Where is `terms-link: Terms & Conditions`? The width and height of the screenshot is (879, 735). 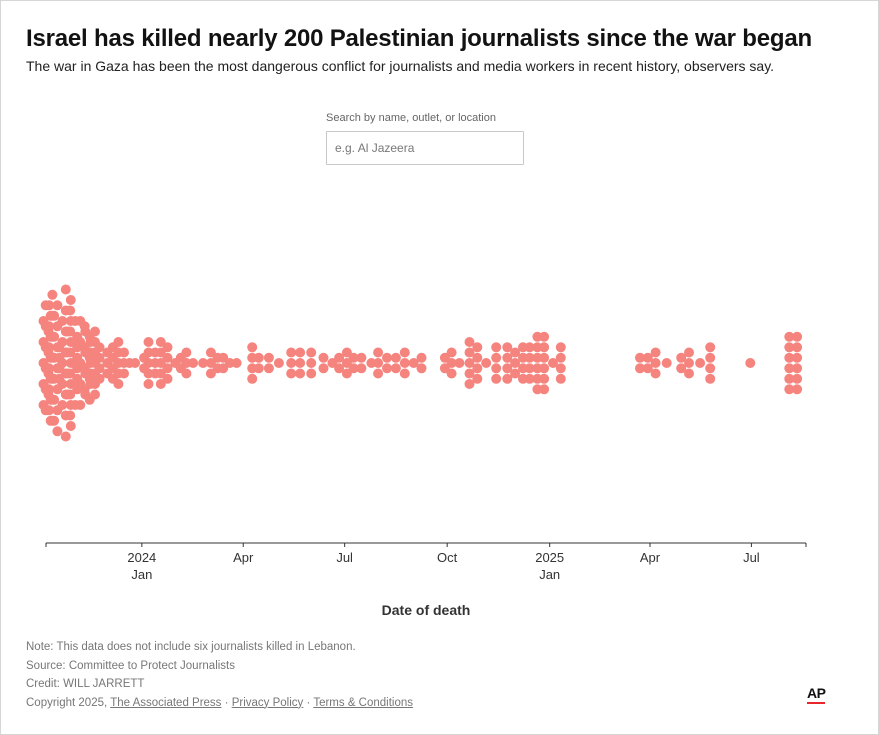 terms-link: Terms & Conditions is located at coordinates (363, 702).